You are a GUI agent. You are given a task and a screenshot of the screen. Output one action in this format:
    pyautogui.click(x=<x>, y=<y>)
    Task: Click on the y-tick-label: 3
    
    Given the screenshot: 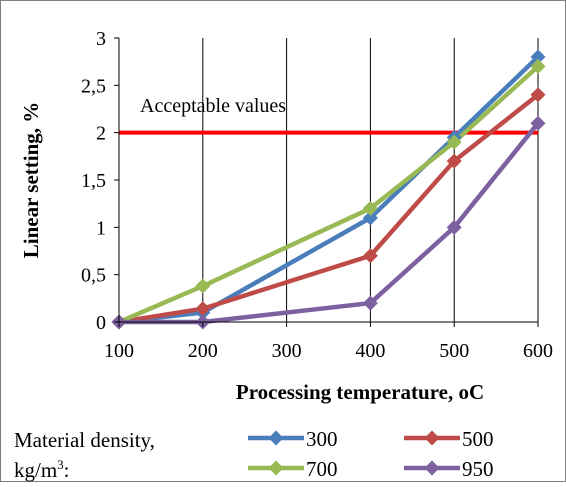 What is the action you would take?
    pyautogui.click(x=101, y=39)
    